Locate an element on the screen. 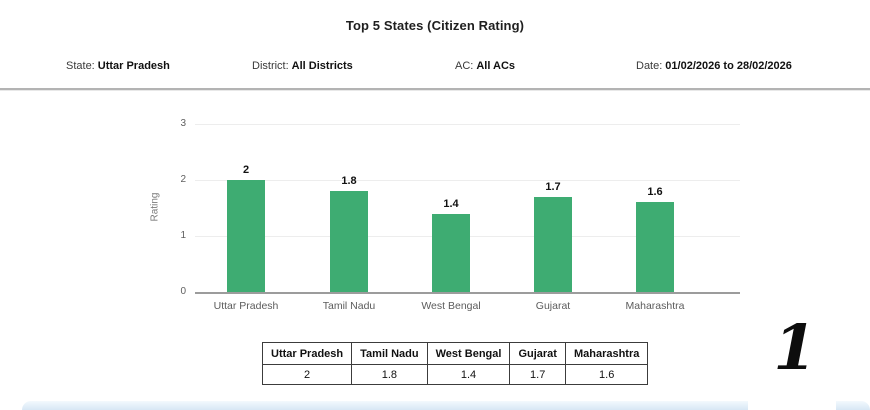  bar-value-label: 1.4 is located at coordinates (451, 203).